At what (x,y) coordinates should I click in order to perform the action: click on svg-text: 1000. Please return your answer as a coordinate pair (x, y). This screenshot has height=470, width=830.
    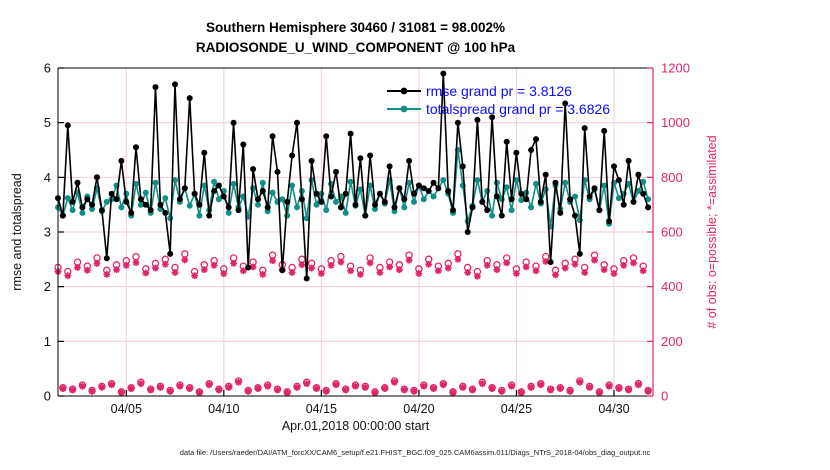
    Looking at the image, I should click on (675, 122).